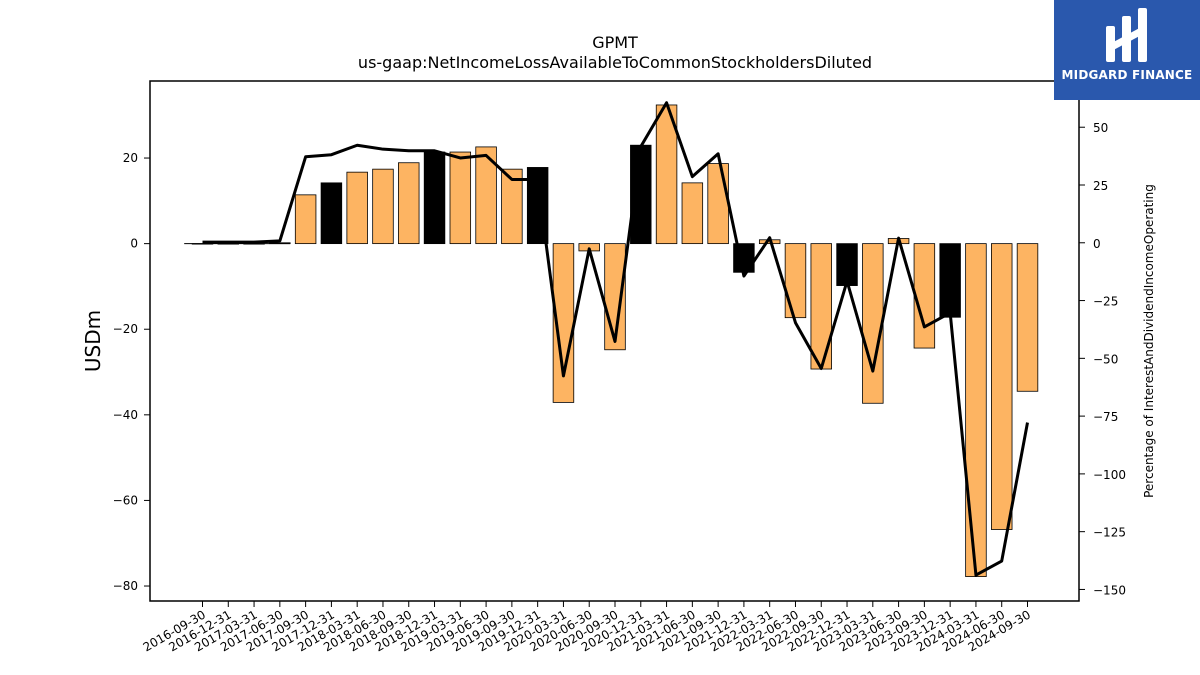 The width and height of the screenshot is (1200, 675). I want to click on chart-title: GPMT, so click(615, 42).